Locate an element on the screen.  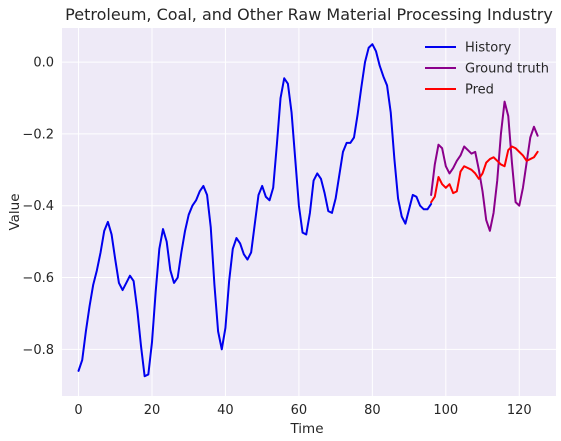
legend: History Ground truth Pred is located at coordinates (487, 69).